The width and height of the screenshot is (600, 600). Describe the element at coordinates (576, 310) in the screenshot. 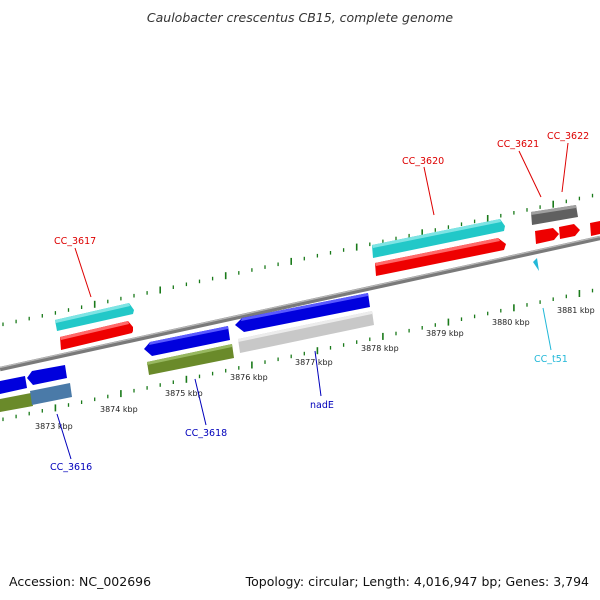

I see `tick-label-3881: 3881 kbp` at that location.